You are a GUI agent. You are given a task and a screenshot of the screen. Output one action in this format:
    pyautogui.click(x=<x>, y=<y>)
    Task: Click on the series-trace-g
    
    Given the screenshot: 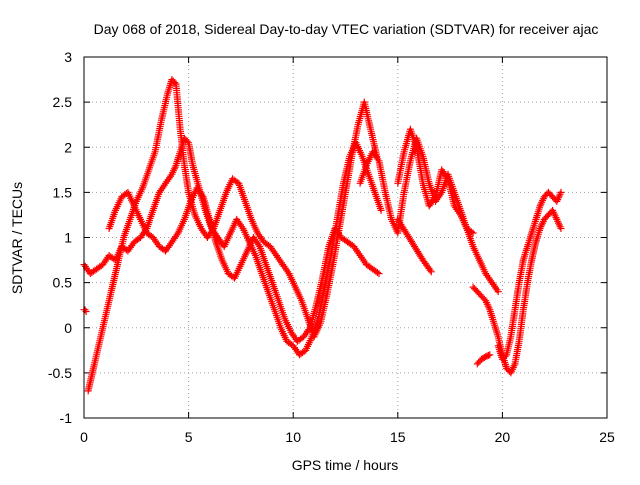 What is the action you would take?
    pyautogui.click(x=517, y=291)
    